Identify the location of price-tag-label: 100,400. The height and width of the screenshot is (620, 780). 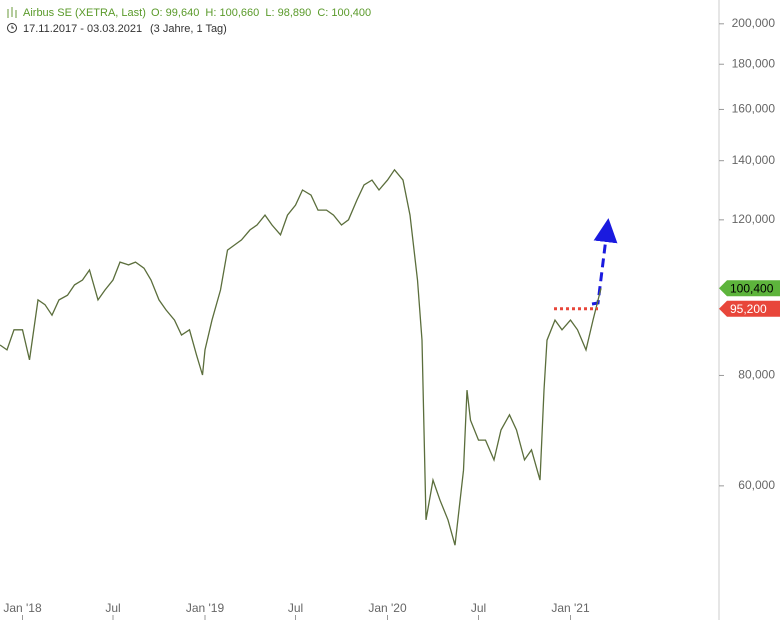
(752, 288).